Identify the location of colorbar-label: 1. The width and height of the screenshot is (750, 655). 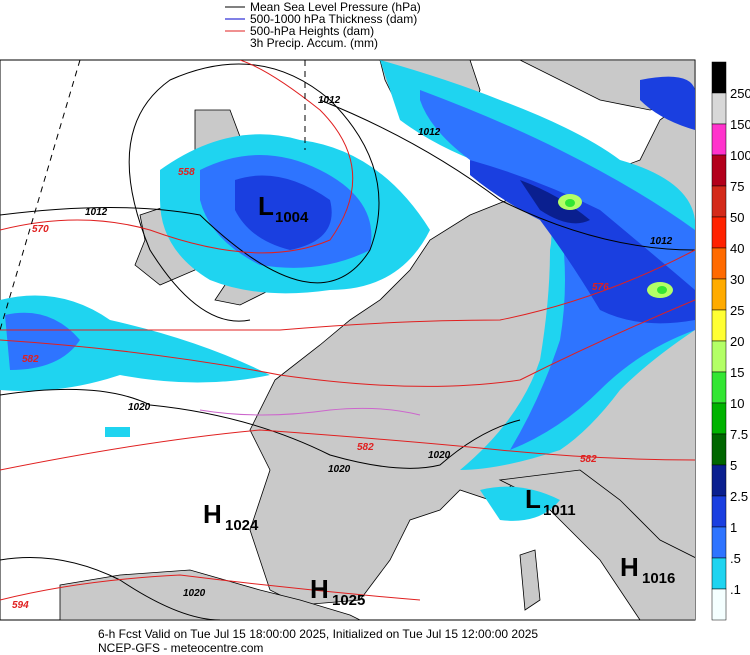
(733, 527).